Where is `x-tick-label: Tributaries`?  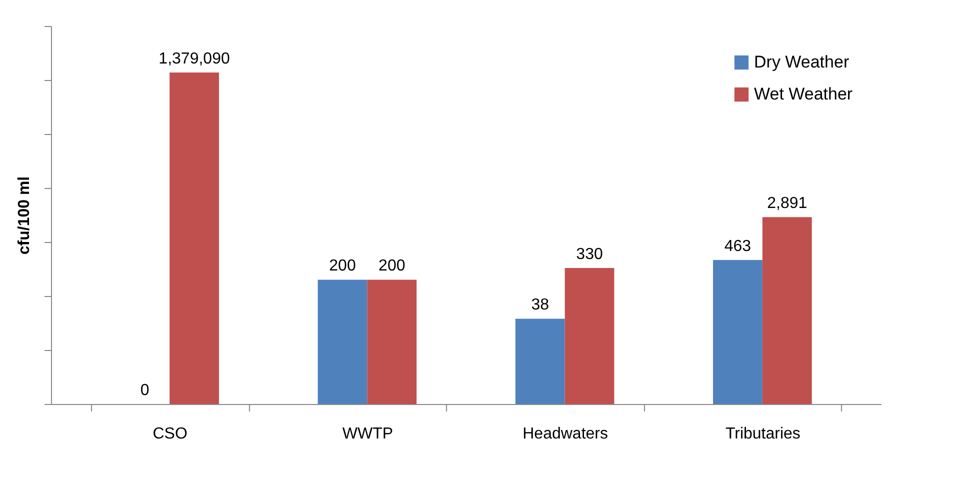
x-tick-label: Tributaries is located at coordinates (762, 434).